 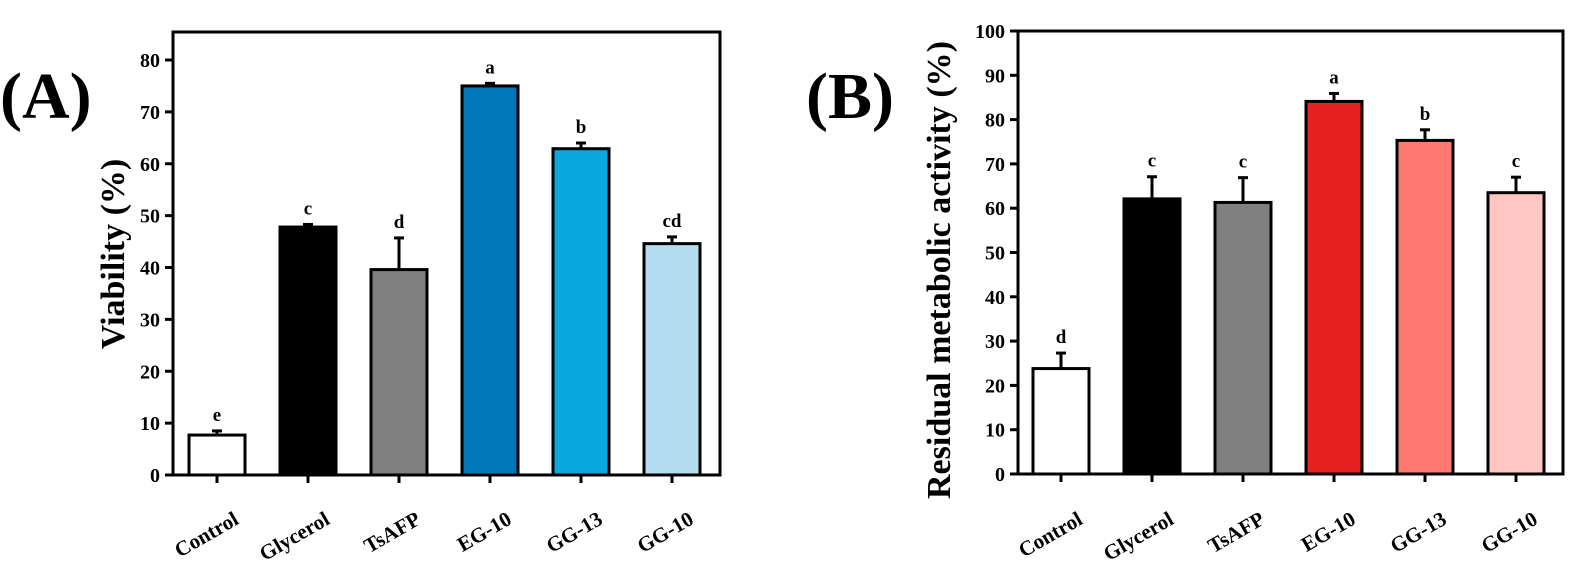 I want to click on panel-b-category-label: EG-10, so click(x=1328, y=532).